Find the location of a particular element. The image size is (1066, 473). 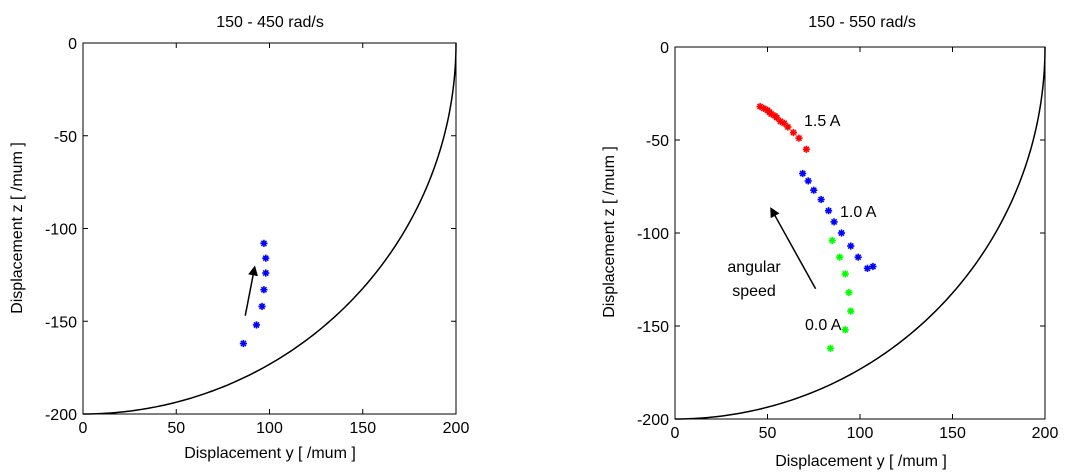

text-annotation: angular is located at coordinates (754, 267).